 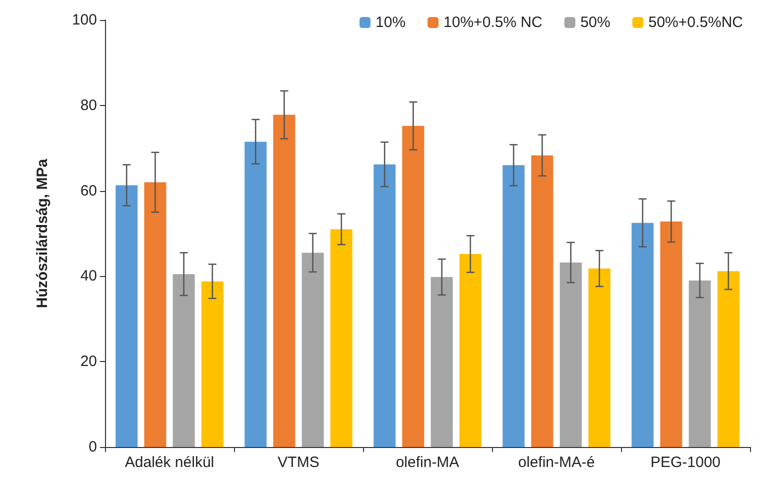 What do you see at coordinates (84, 20) in the screenshot?
I see `y-tick-label: 100` at bounding box center [84, 20].